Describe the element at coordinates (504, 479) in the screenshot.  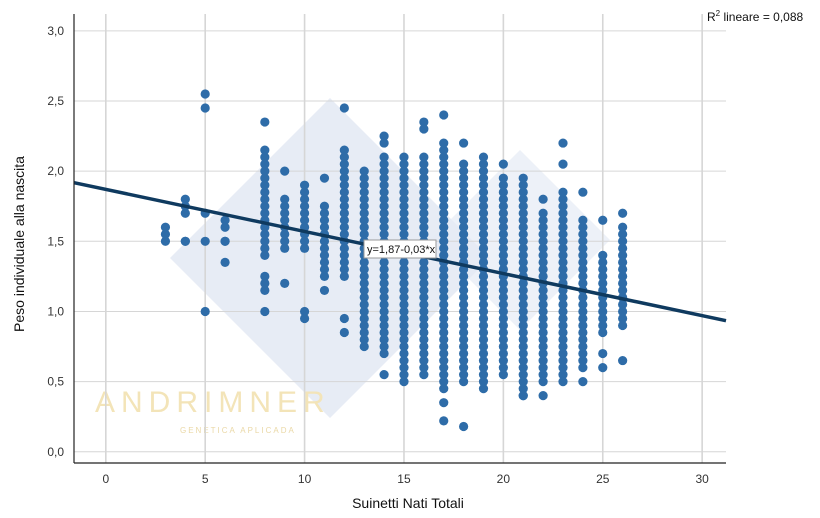
I see `x-tick-label: 20` at that location.